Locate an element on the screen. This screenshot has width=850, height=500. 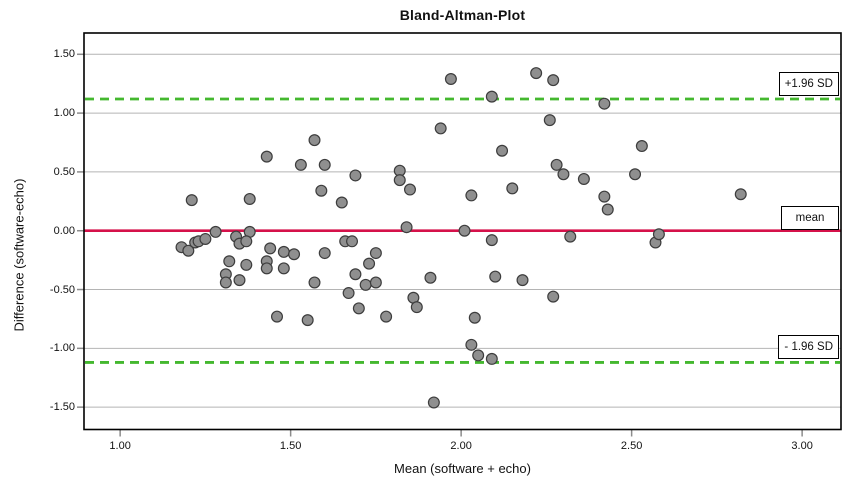
y-tick-label: 1.00 is located at coordinates (64, 113).